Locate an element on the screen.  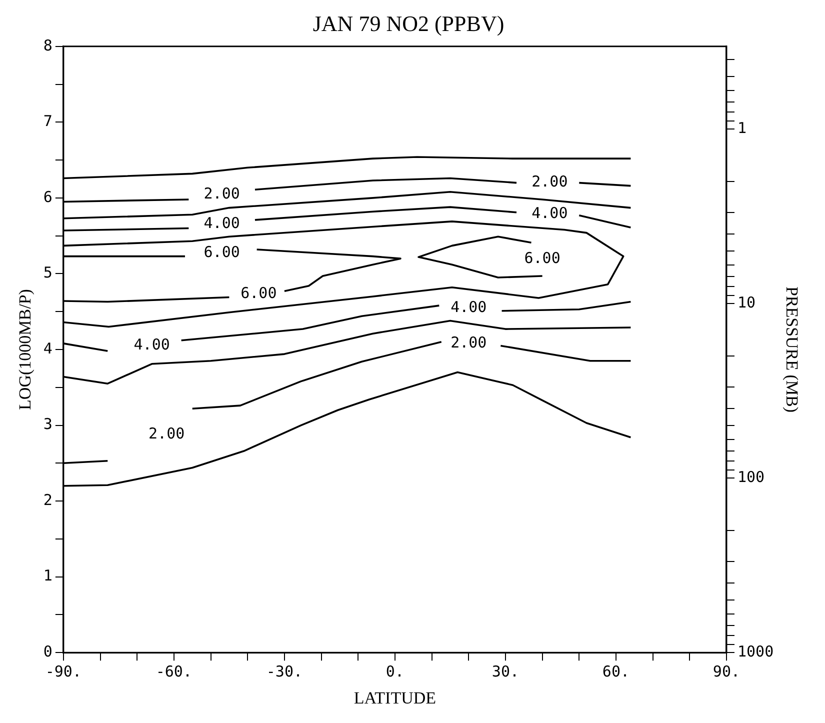
chart-title: JAN 79 NO2 (PPBV) is located at coordinates (408, 23).